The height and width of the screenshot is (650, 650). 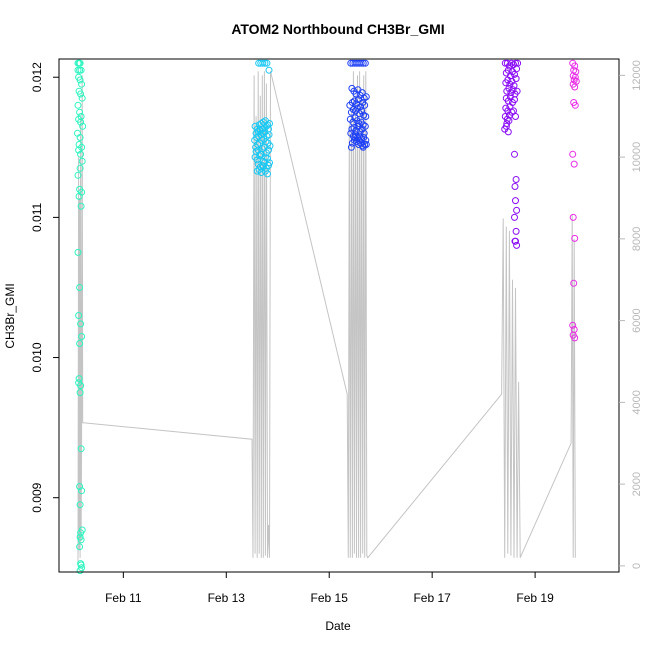 I want to click on y-axis-label: CH3Br_GMI, so click(x=10, y=315).